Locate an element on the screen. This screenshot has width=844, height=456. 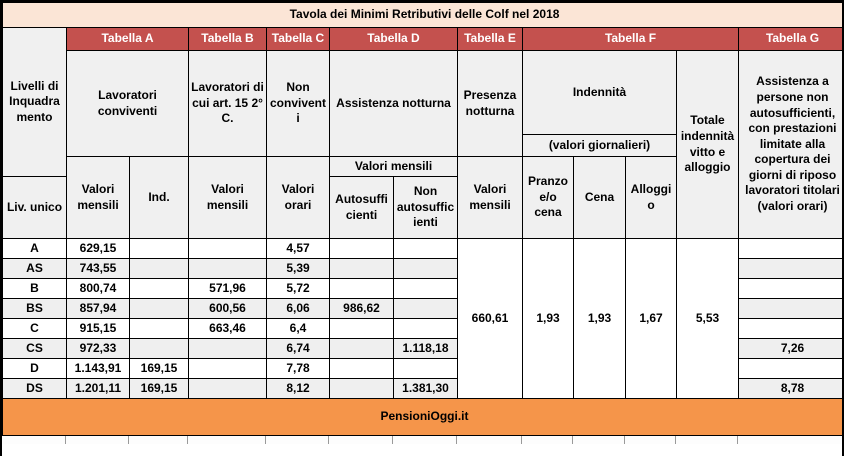
row-level: DS is located at coordinates (34, 388).